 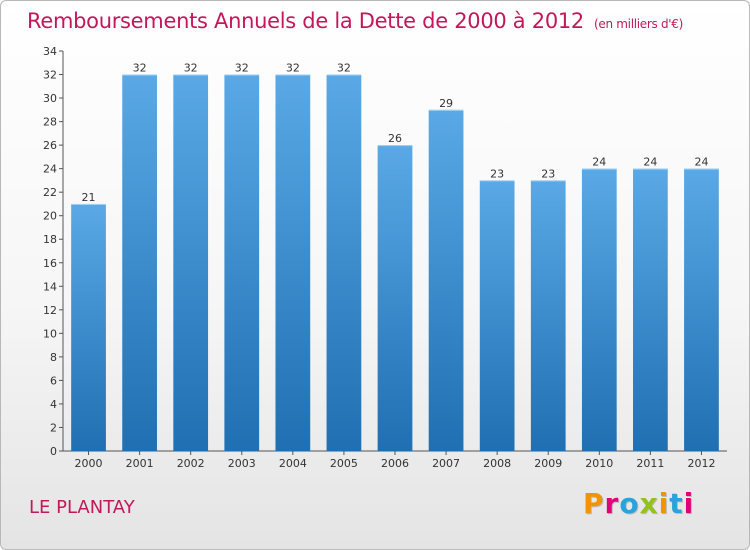 What do you see at coordinates (50, 333) in the screenshot?
I see `y-tick-label: 10` at bounding box center [50, 333].